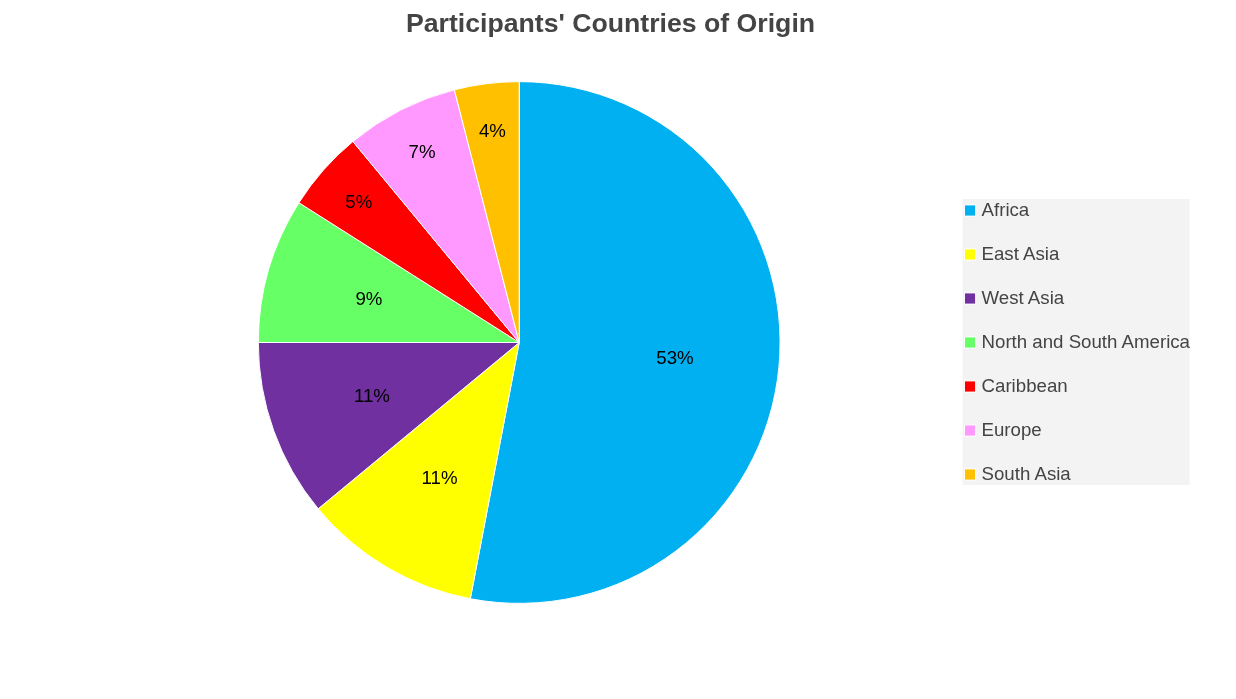 The height and width of the screenshot is (699, 1236). What do you see at coordinates (369, 299) in the screenshot?
I see `data-label: 9%` at bounding box center [369, 299].